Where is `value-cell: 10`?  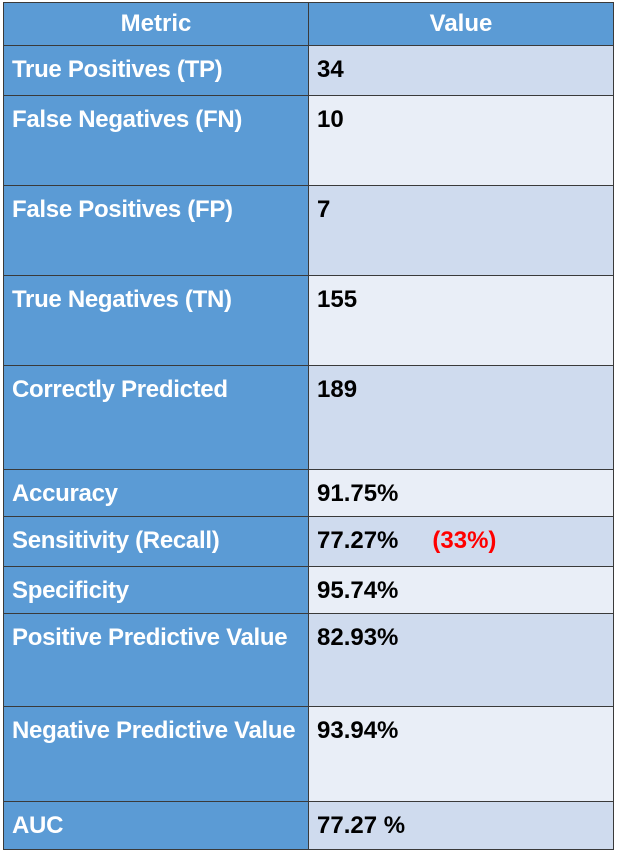 value-cell: 10 is located at coordinates (461, 140).